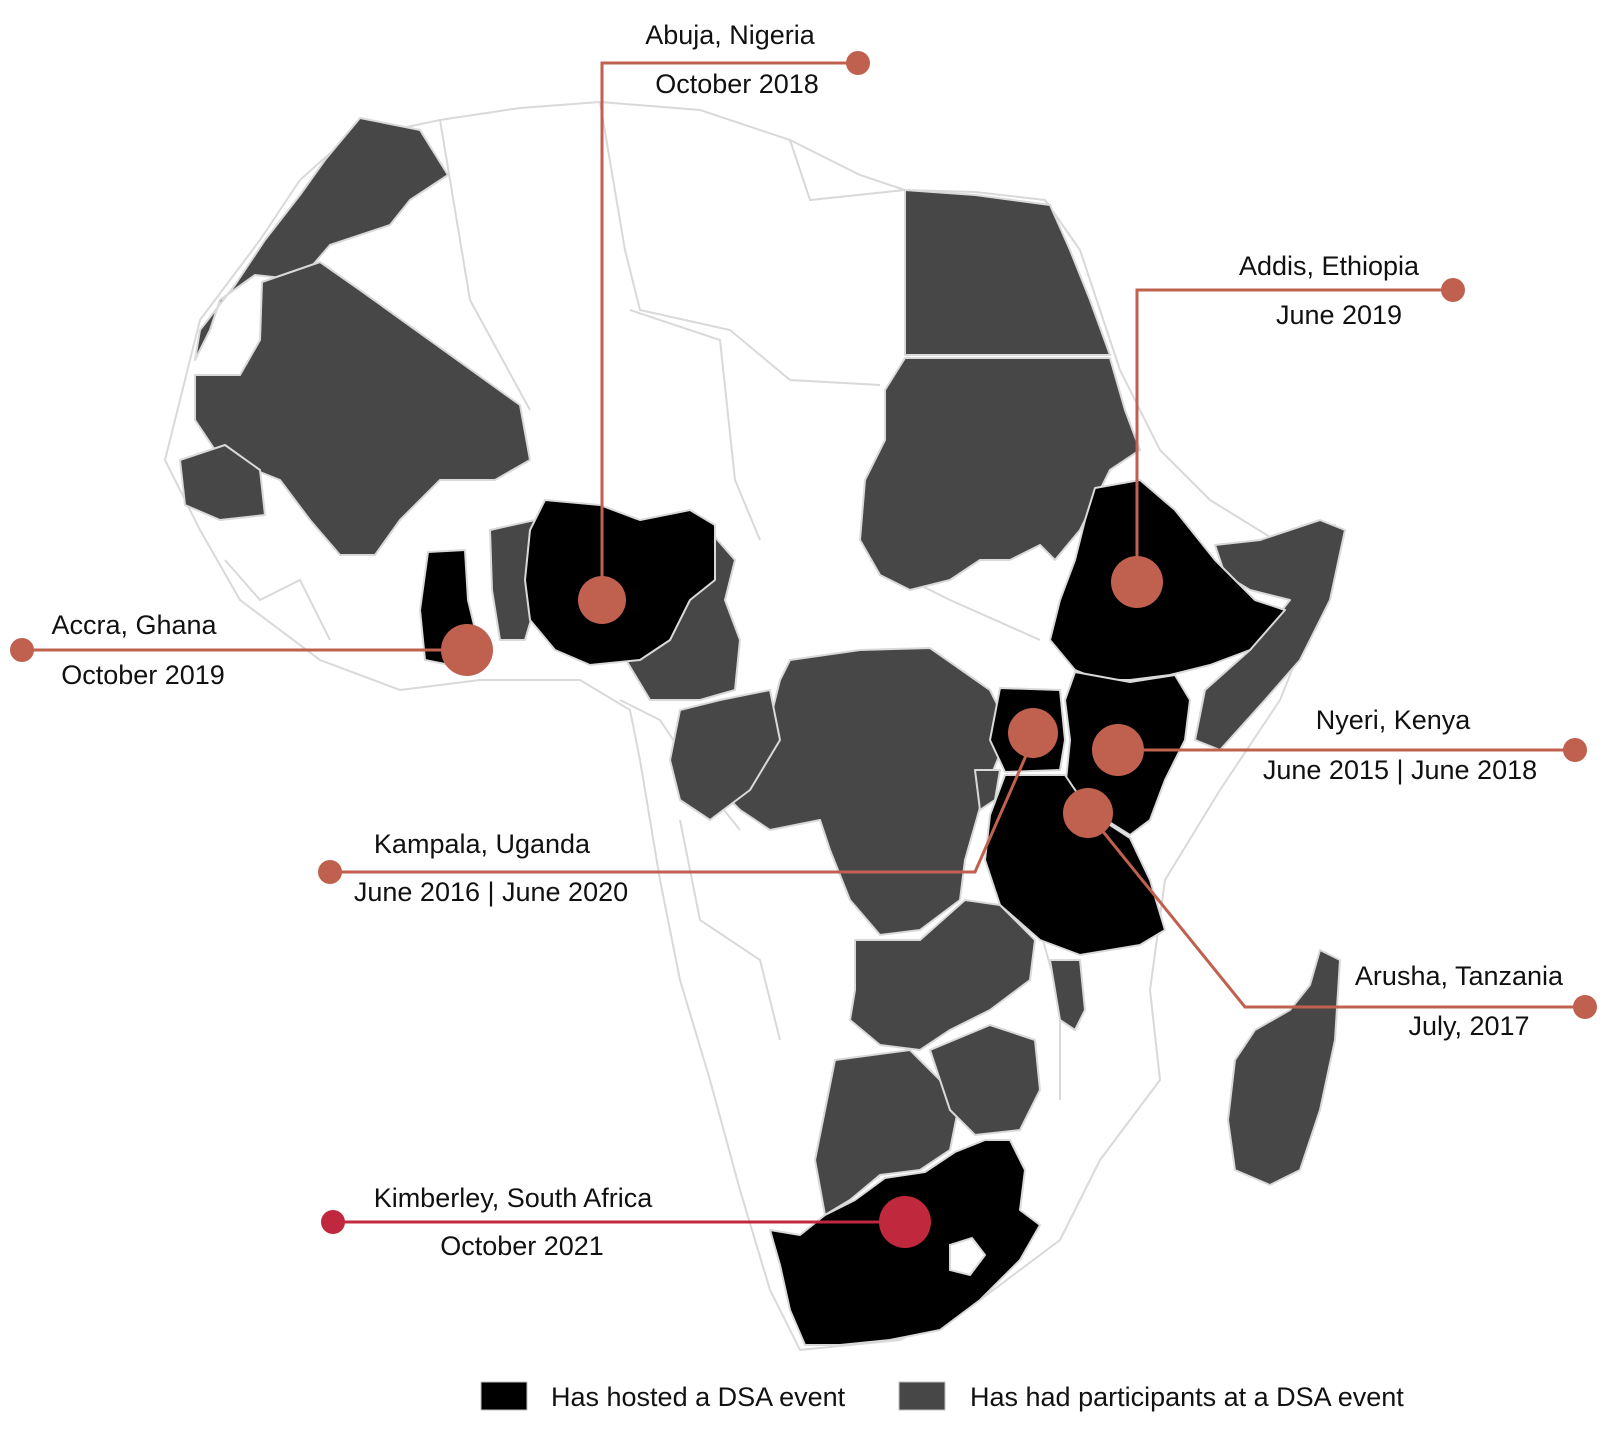 This screenshot has width=1608, height=1433. Describe the element at coordinates (143, 675) in the screenshot. I see `date-label: October 2019` at that location.